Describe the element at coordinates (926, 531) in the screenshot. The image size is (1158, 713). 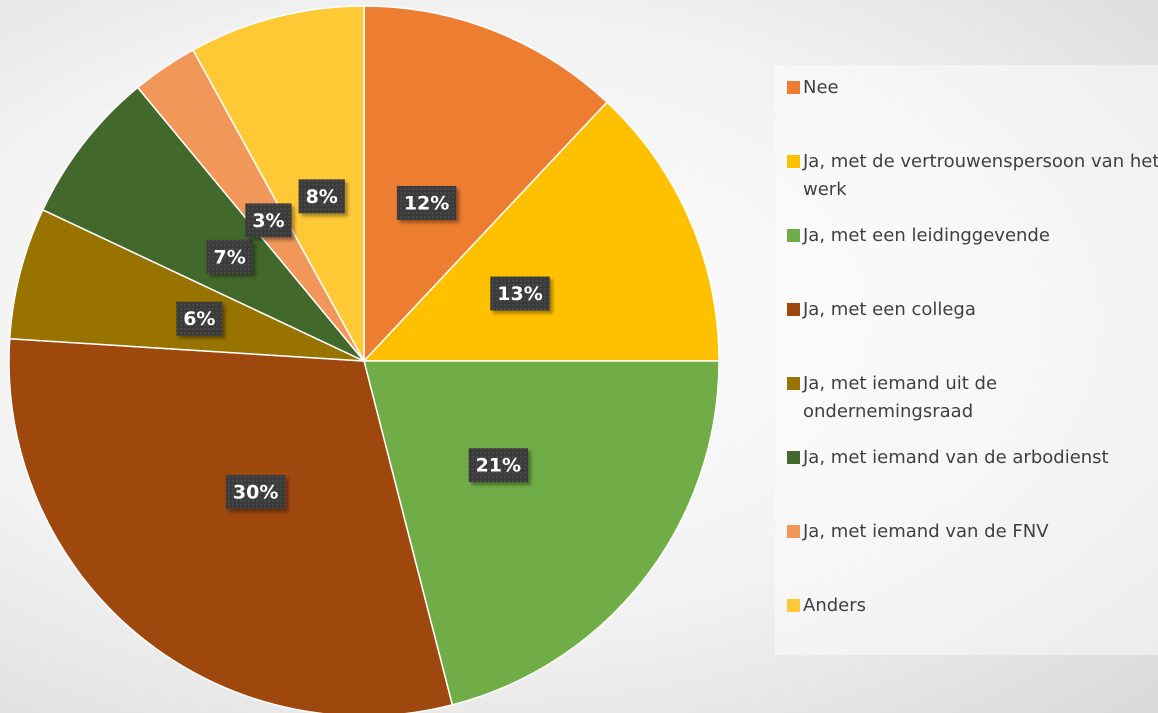
I see `legend-label: Ja, met iemand van de FNV` at that location.